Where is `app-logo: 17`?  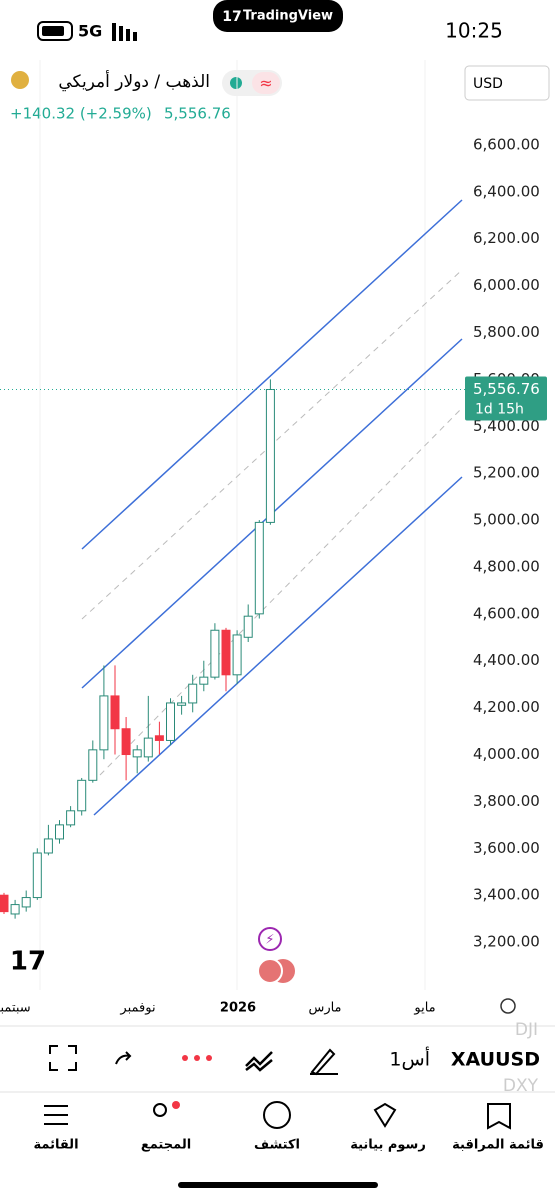
app-logo: 17 is located at coordinates (231, 17).